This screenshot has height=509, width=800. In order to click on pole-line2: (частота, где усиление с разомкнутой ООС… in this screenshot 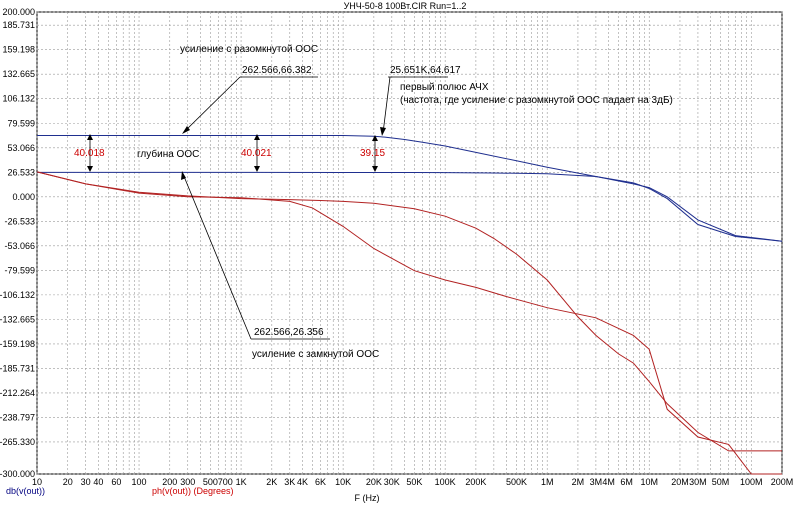, I will do `click(536, 100)`.